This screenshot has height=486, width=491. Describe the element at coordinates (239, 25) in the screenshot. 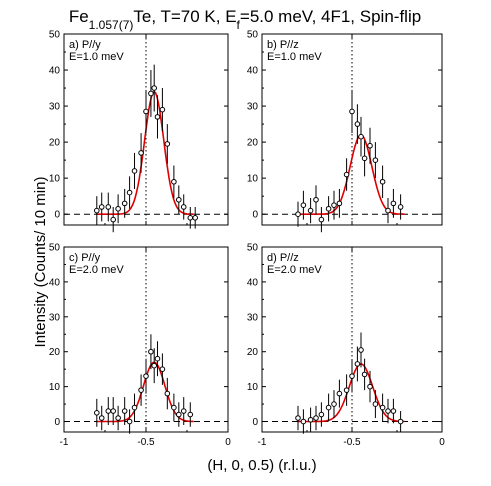

I see `title-subscript-2: f` at that location.